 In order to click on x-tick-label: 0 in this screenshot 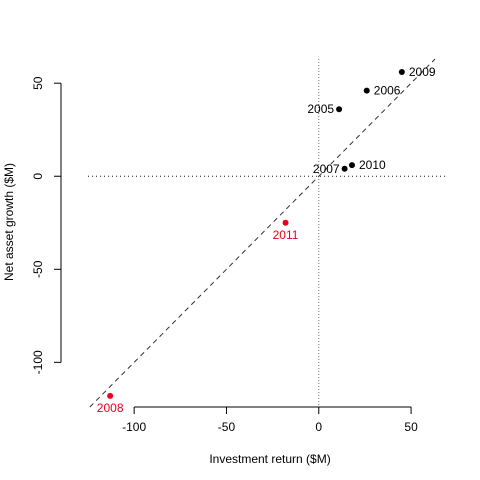, I will do `click(318, 427)`.